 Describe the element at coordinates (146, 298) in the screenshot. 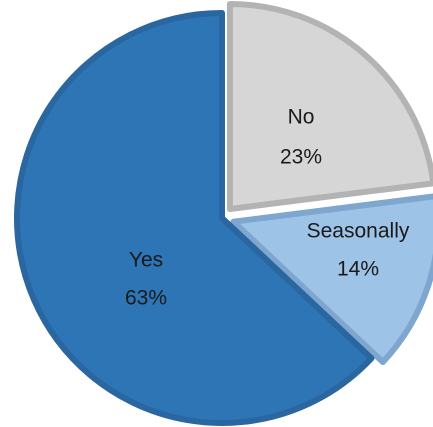

I see `slice-value-yes: 63%` at that location.